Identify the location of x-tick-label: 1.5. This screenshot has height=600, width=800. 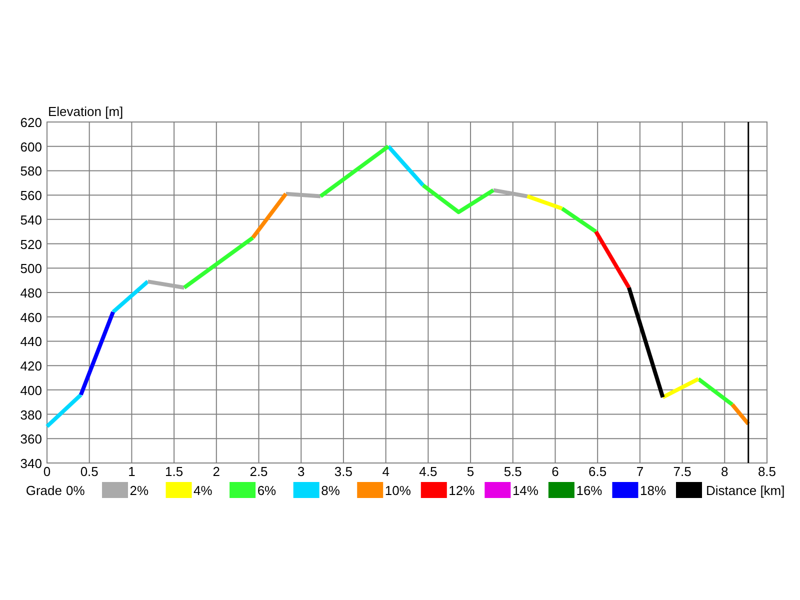
(174, 471).